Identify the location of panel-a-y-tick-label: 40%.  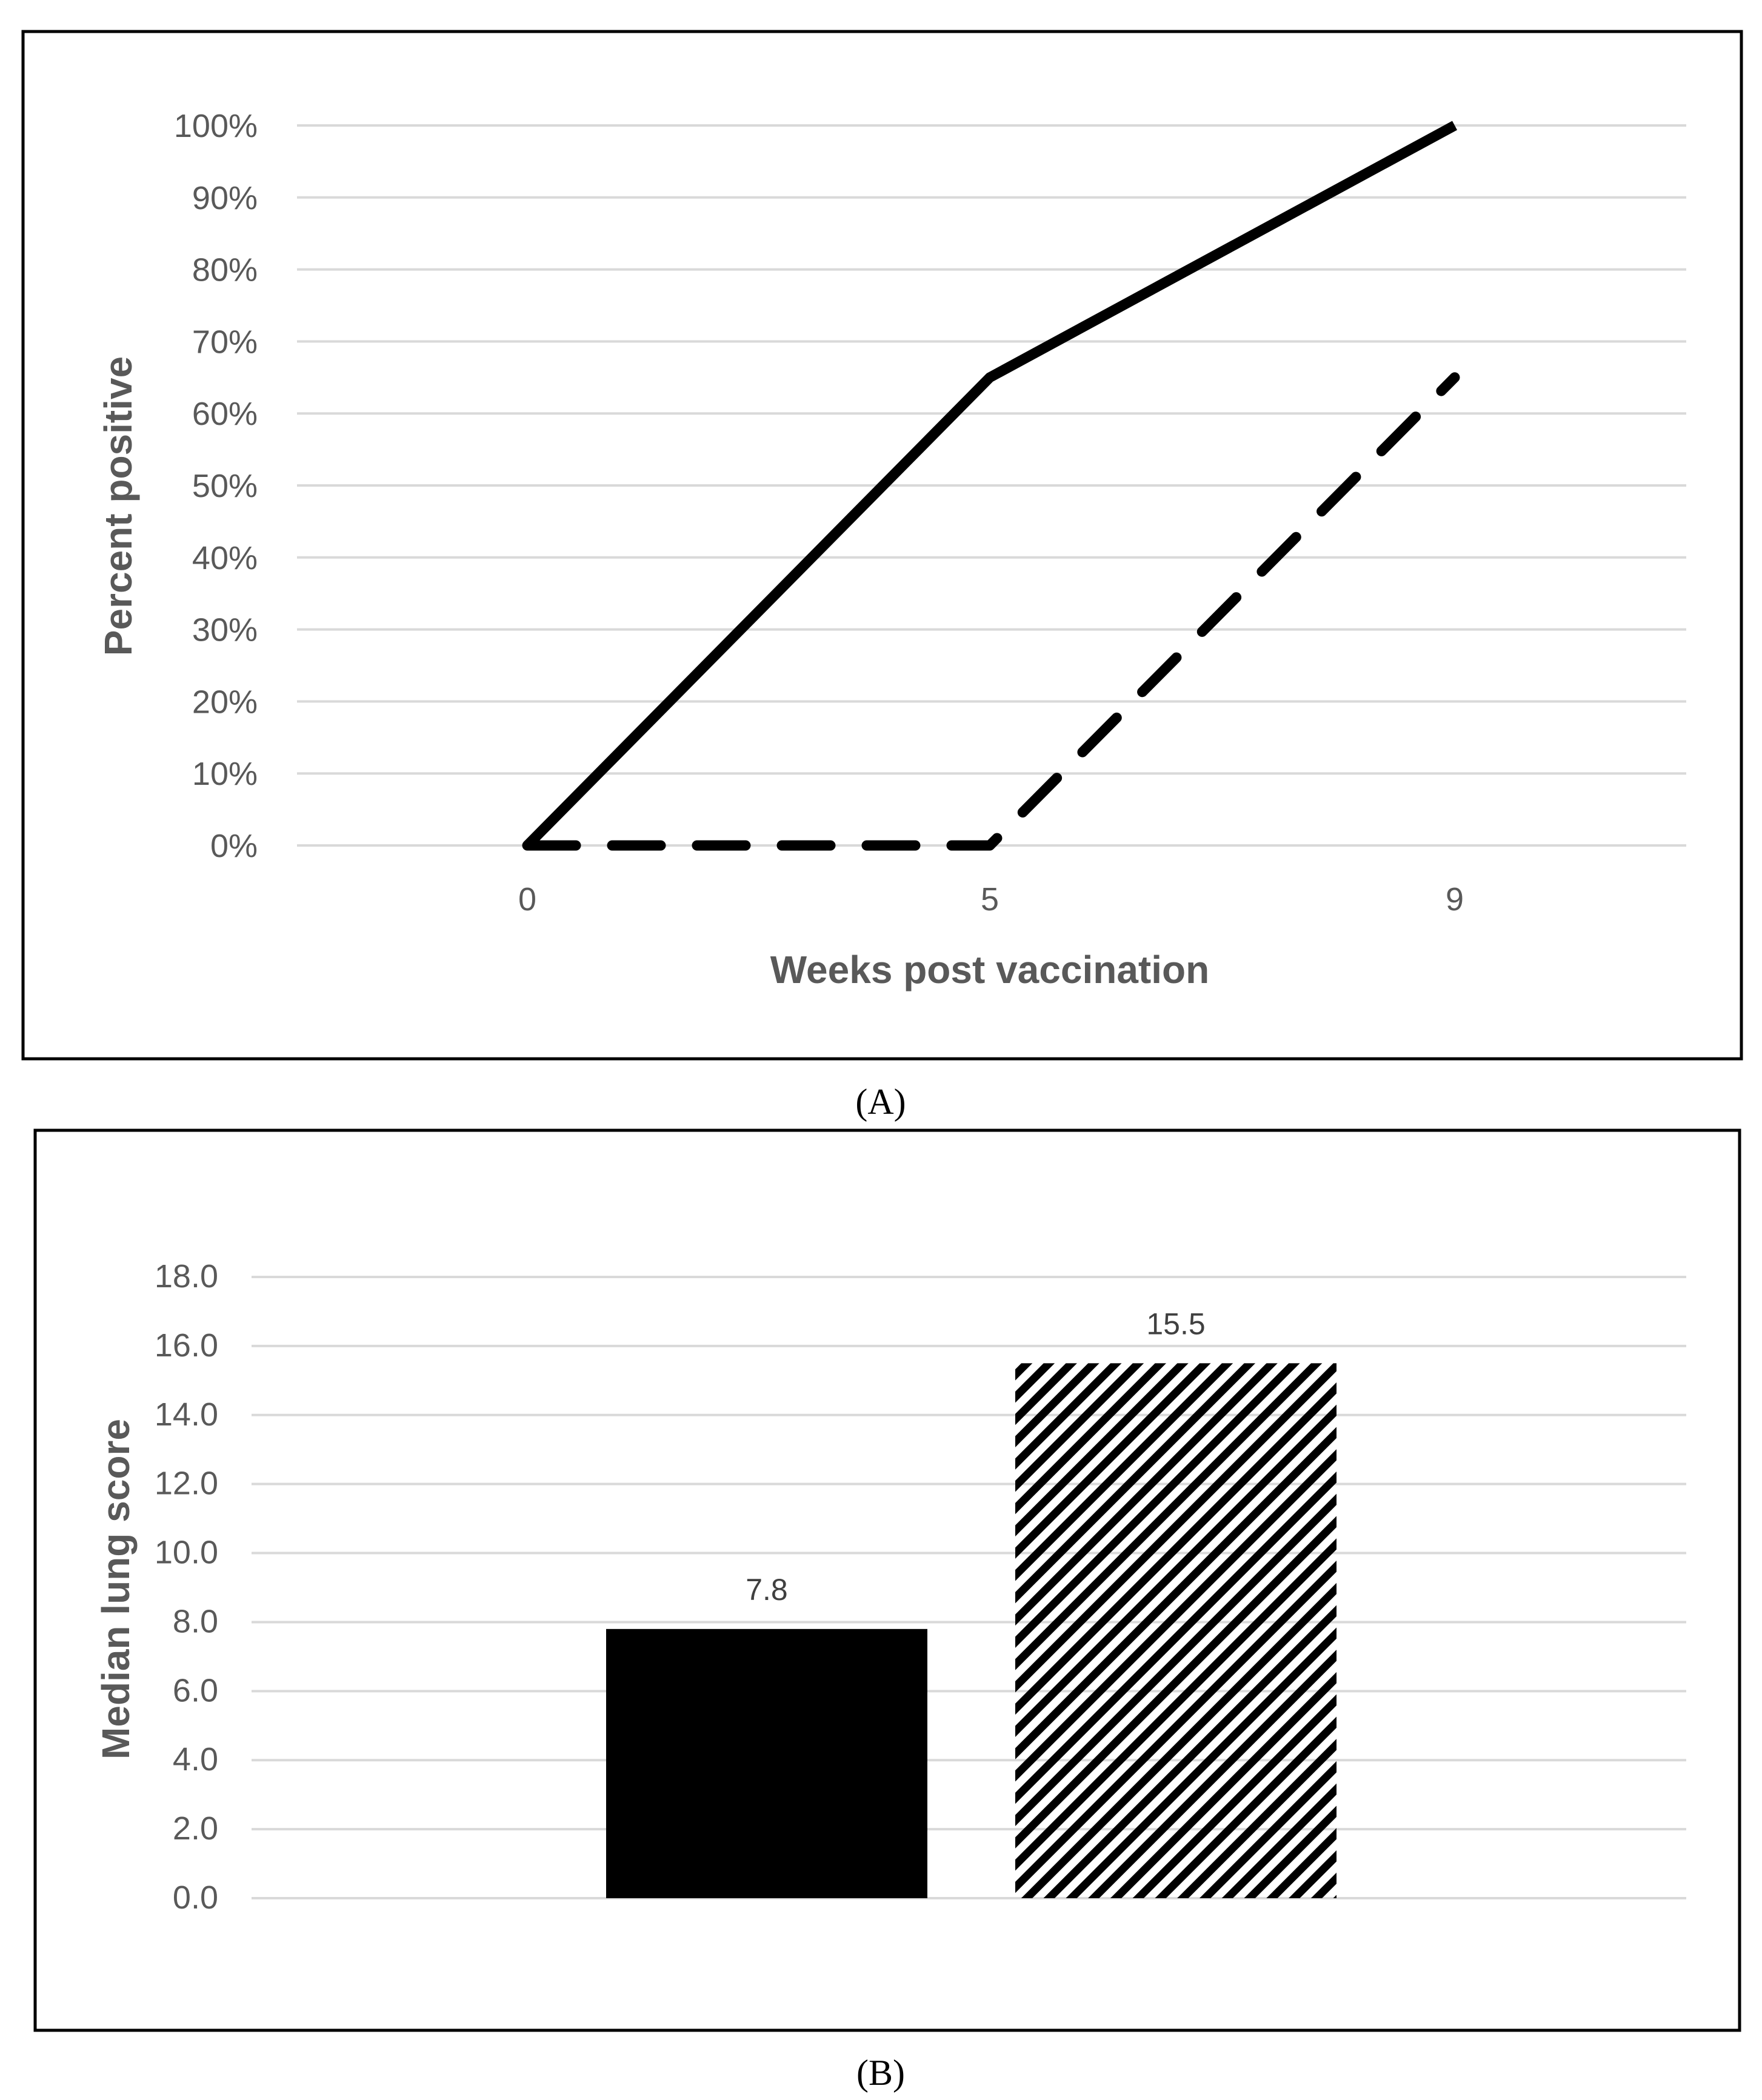
(225, 558).